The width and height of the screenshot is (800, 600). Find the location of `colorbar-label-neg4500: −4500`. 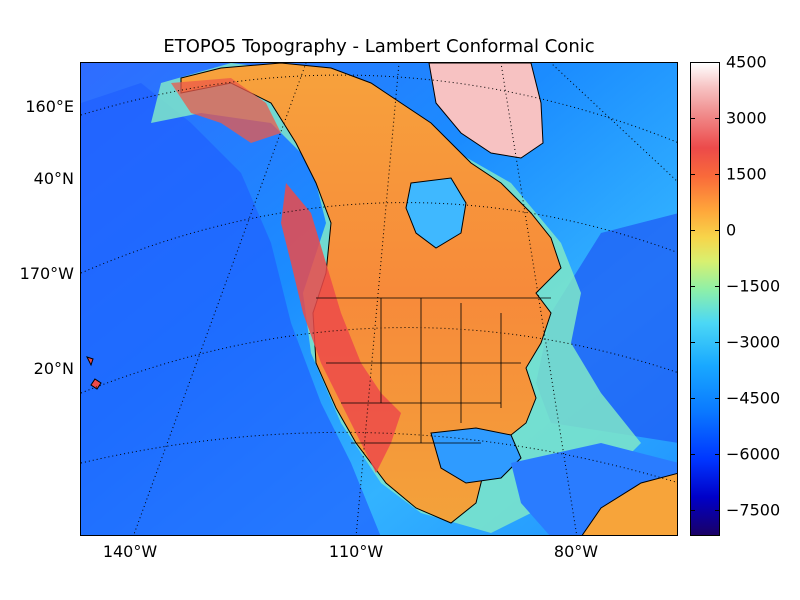

colorbar-label-neg4500: −4500 is located at coordinates (753, 398).